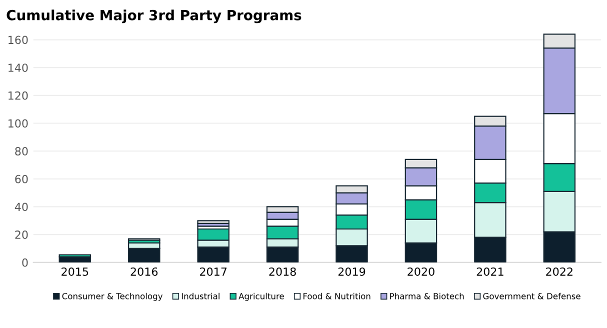  I want to click on legend-label: Government & Defense, so click(531, 296).